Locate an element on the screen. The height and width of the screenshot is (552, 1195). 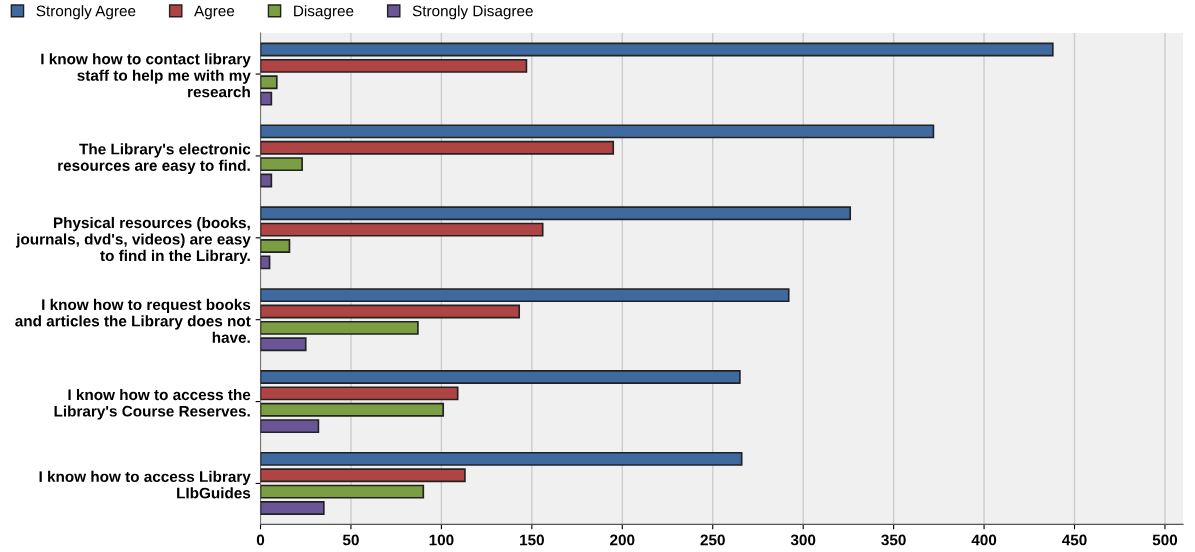
y-tick-label: Physical resources (books, journals, dvd's, videos) are easy to find in the Library. is located at coordinates (133, 240).